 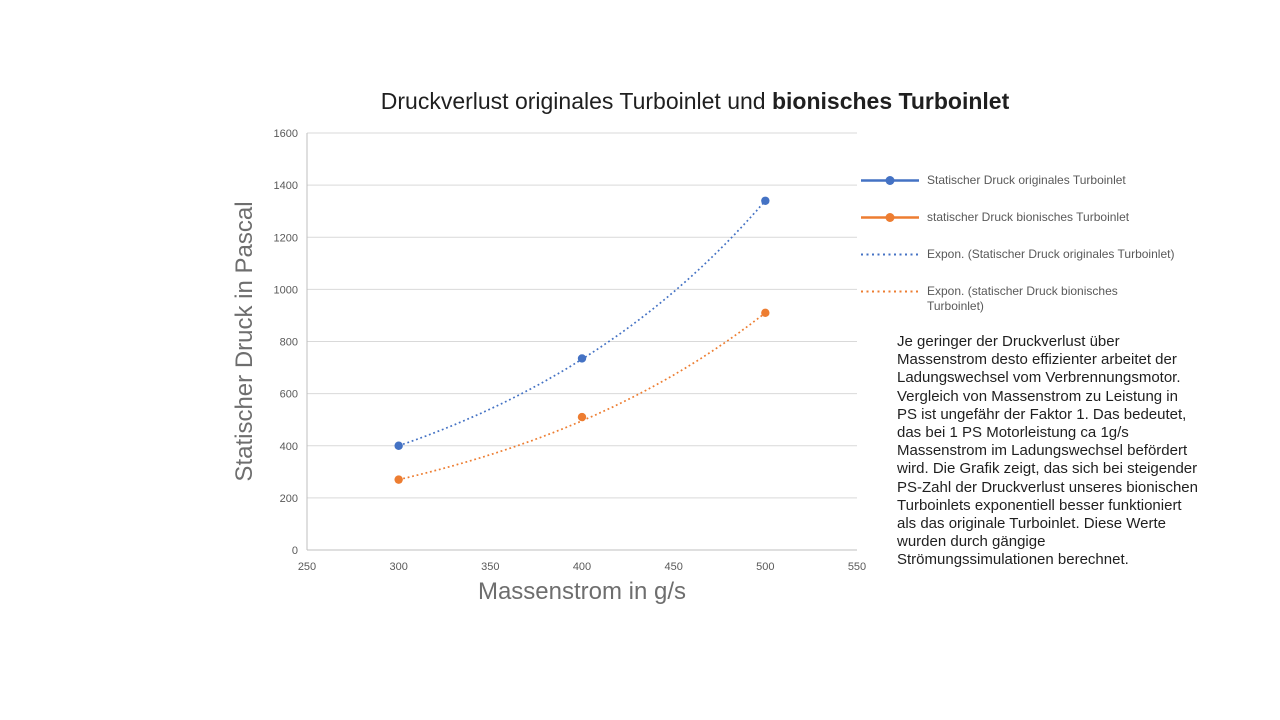 I want to click on y-tick-label: 0, so click(x=295, y=551).